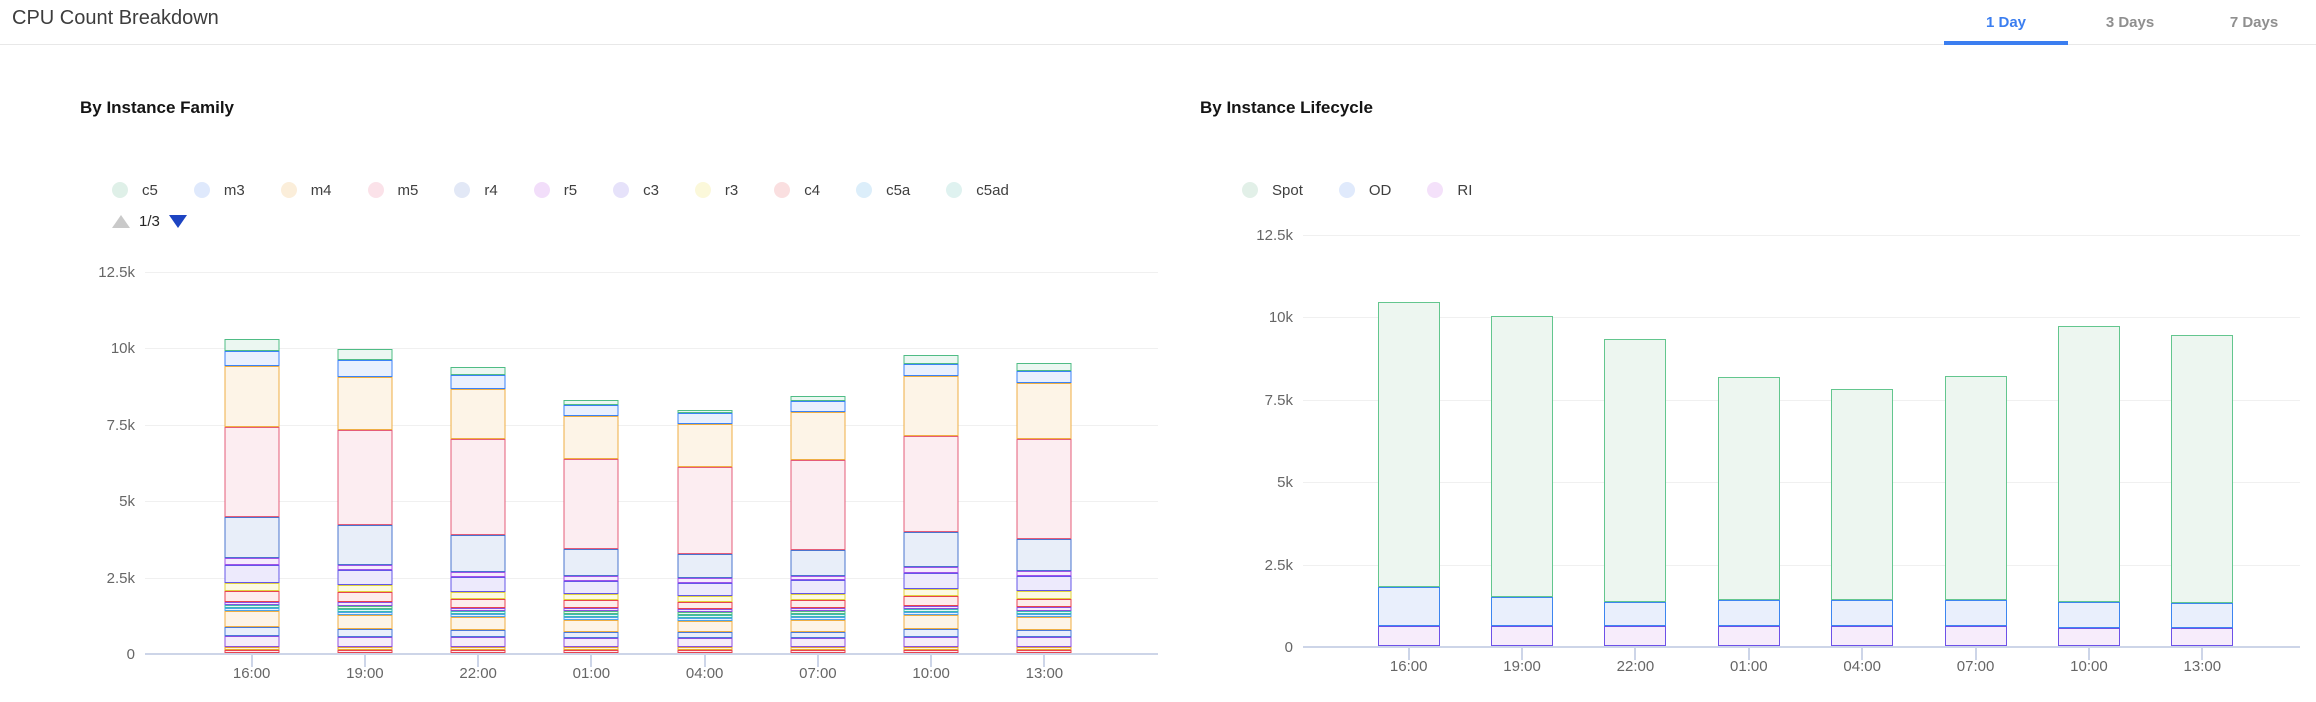  What do you see at coordinates (121, 221) in the screenshot?
I see `legend-page-up-icon` at bounding box center [121, 221].